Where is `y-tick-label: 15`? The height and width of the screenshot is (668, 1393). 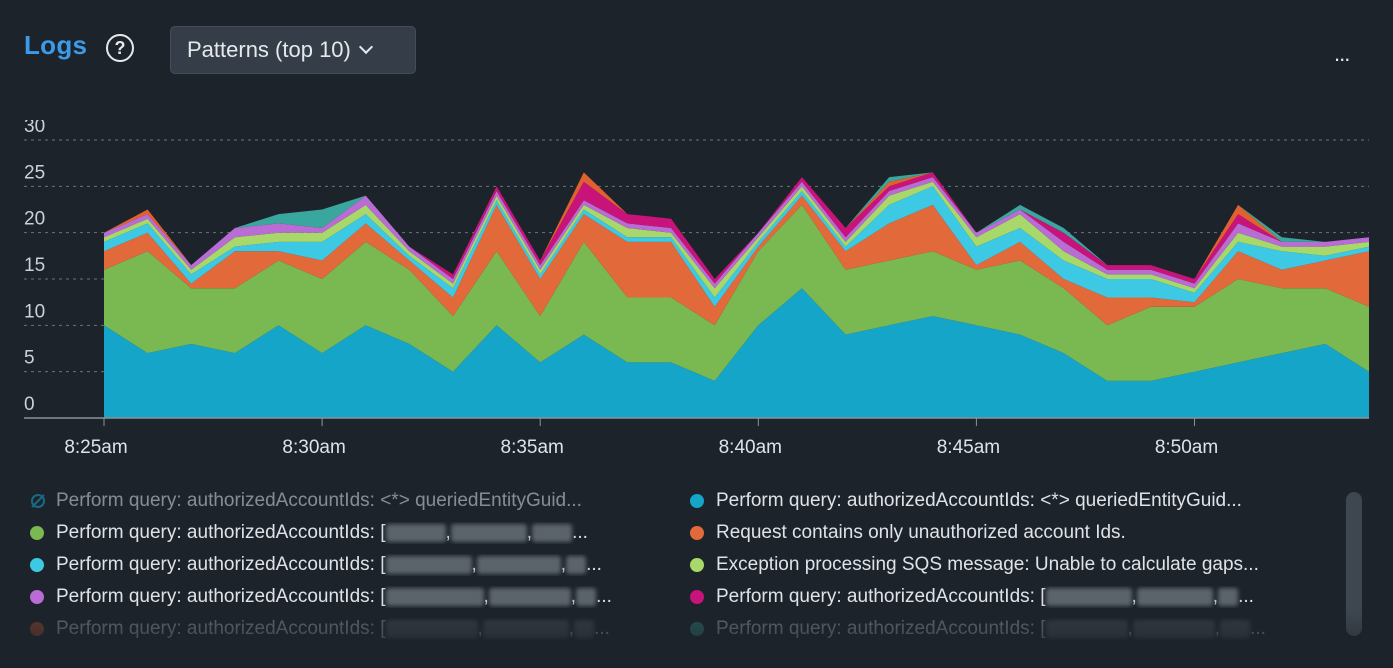 y-tick-label: 15 is located at coordinates (34, 265).